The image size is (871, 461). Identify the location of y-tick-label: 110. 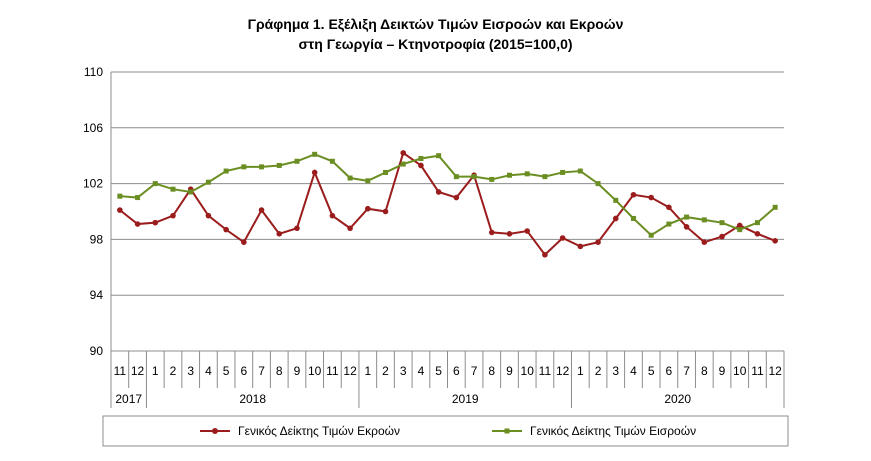
(93, 72).